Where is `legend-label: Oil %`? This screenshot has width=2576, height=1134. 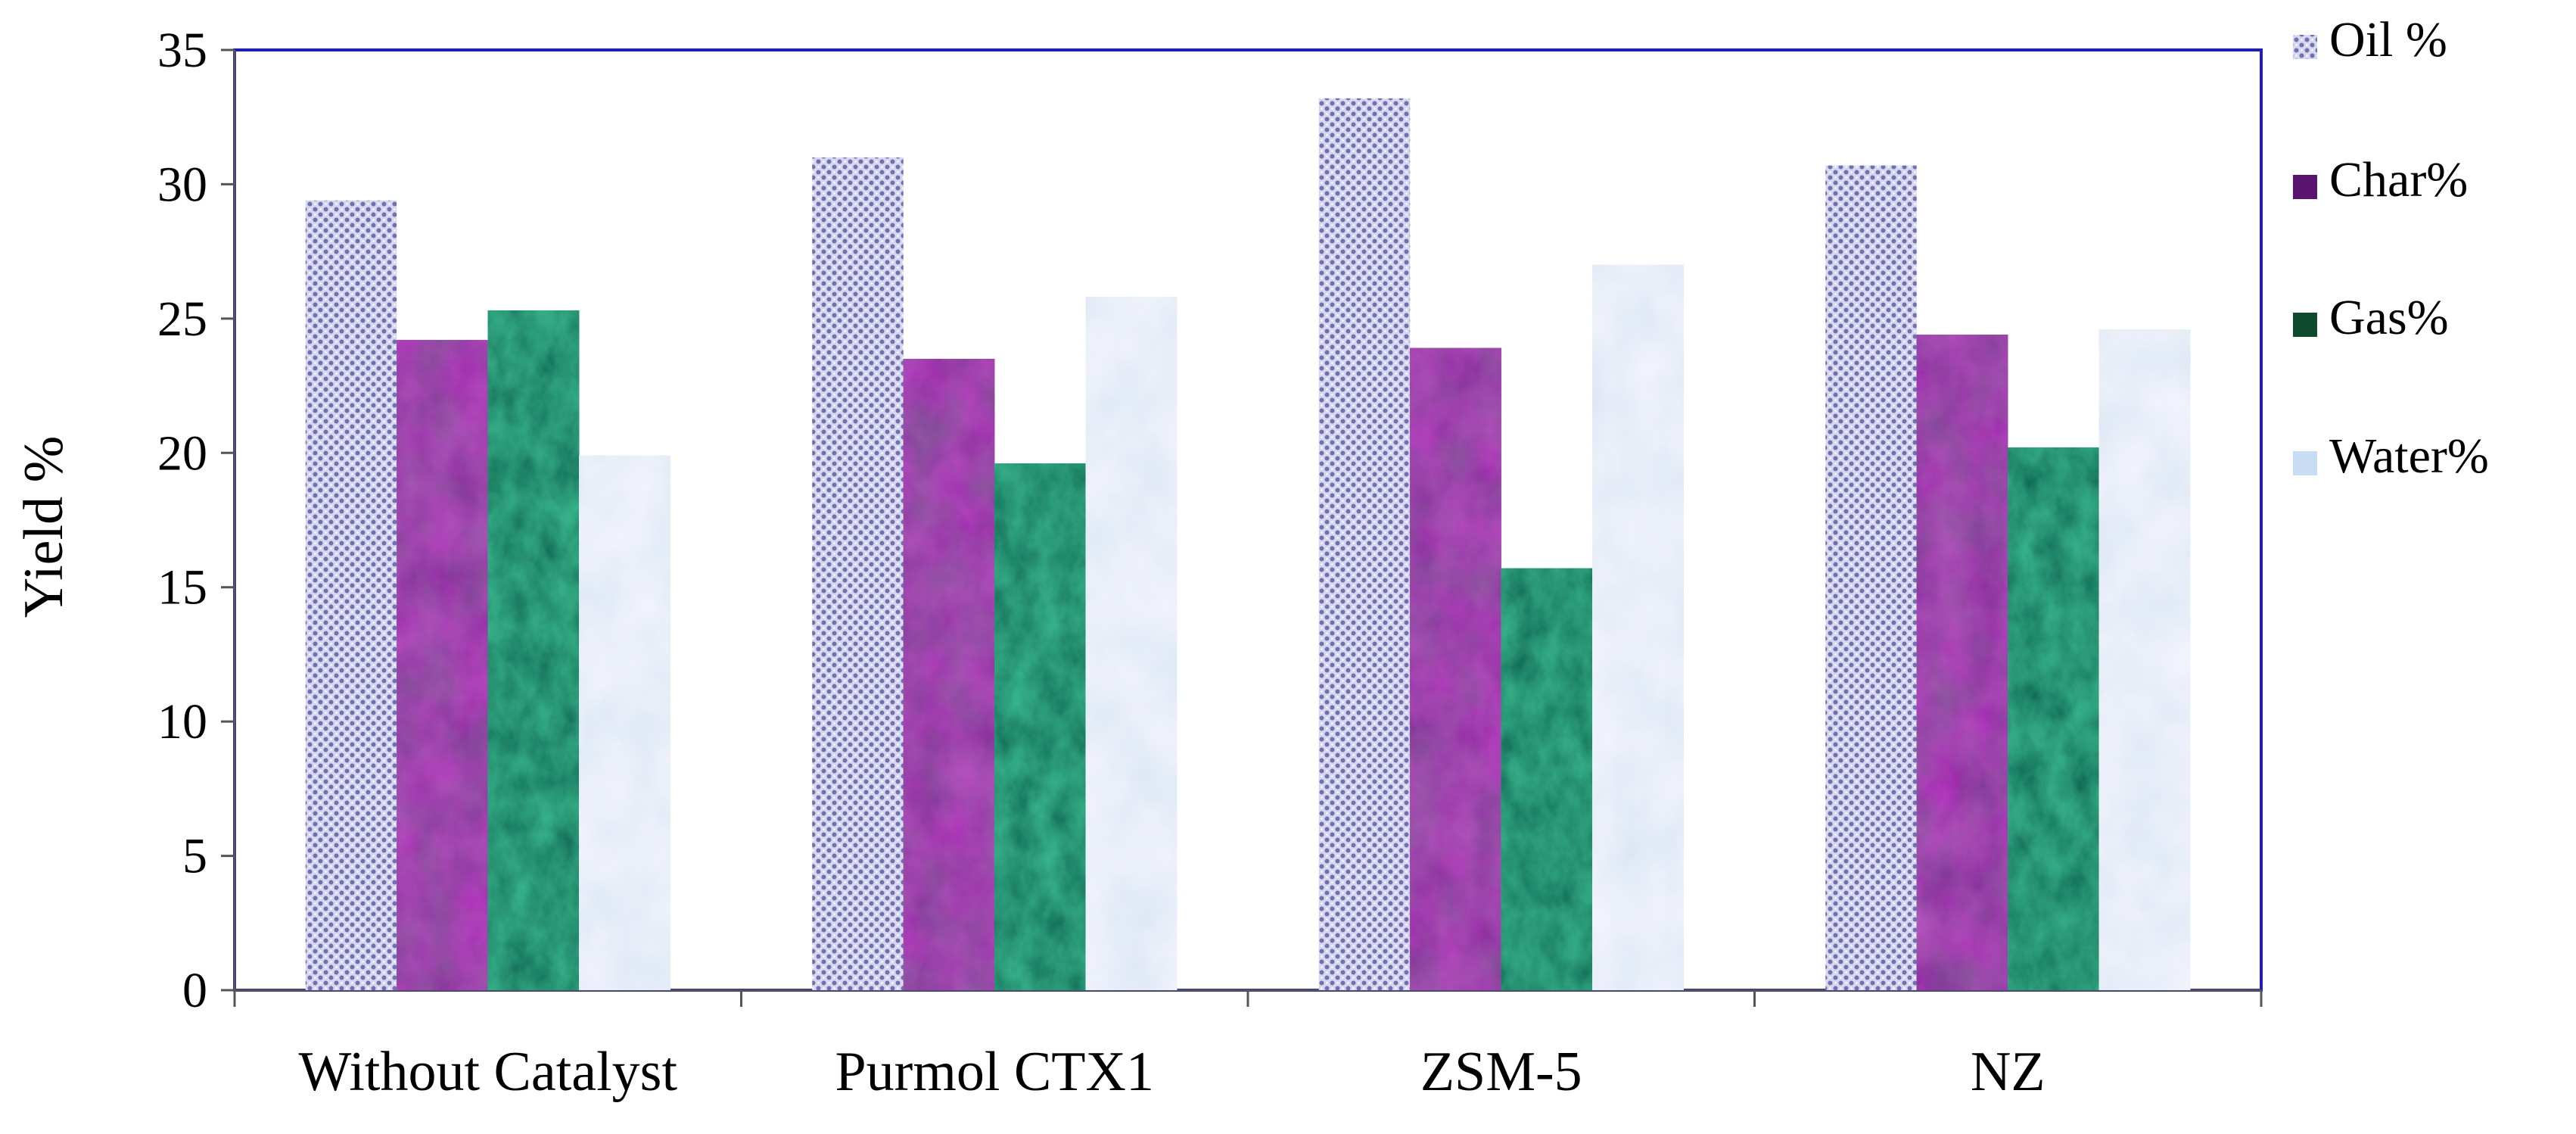 legend-label: Oil % is located at coordinates (2388, 39).